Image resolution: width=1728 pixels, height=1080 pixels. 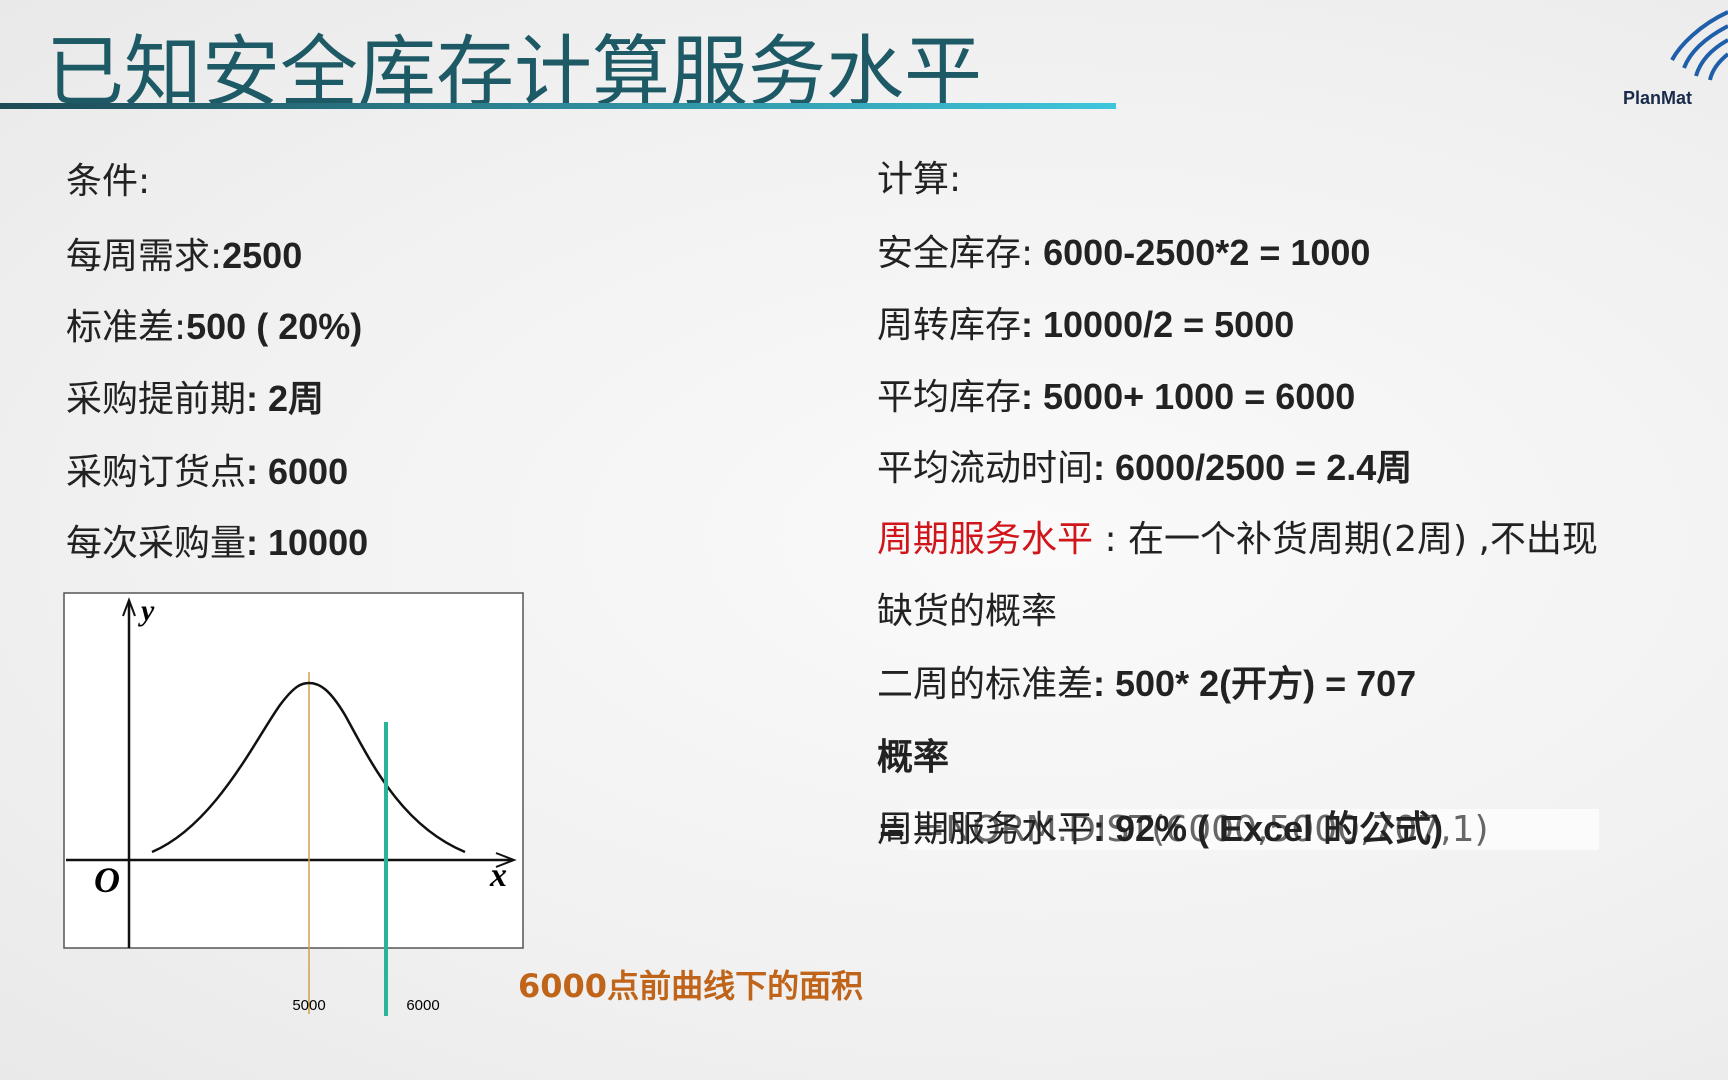 I want to click on item-label: 采购提前期, so click(x=156, y=399).